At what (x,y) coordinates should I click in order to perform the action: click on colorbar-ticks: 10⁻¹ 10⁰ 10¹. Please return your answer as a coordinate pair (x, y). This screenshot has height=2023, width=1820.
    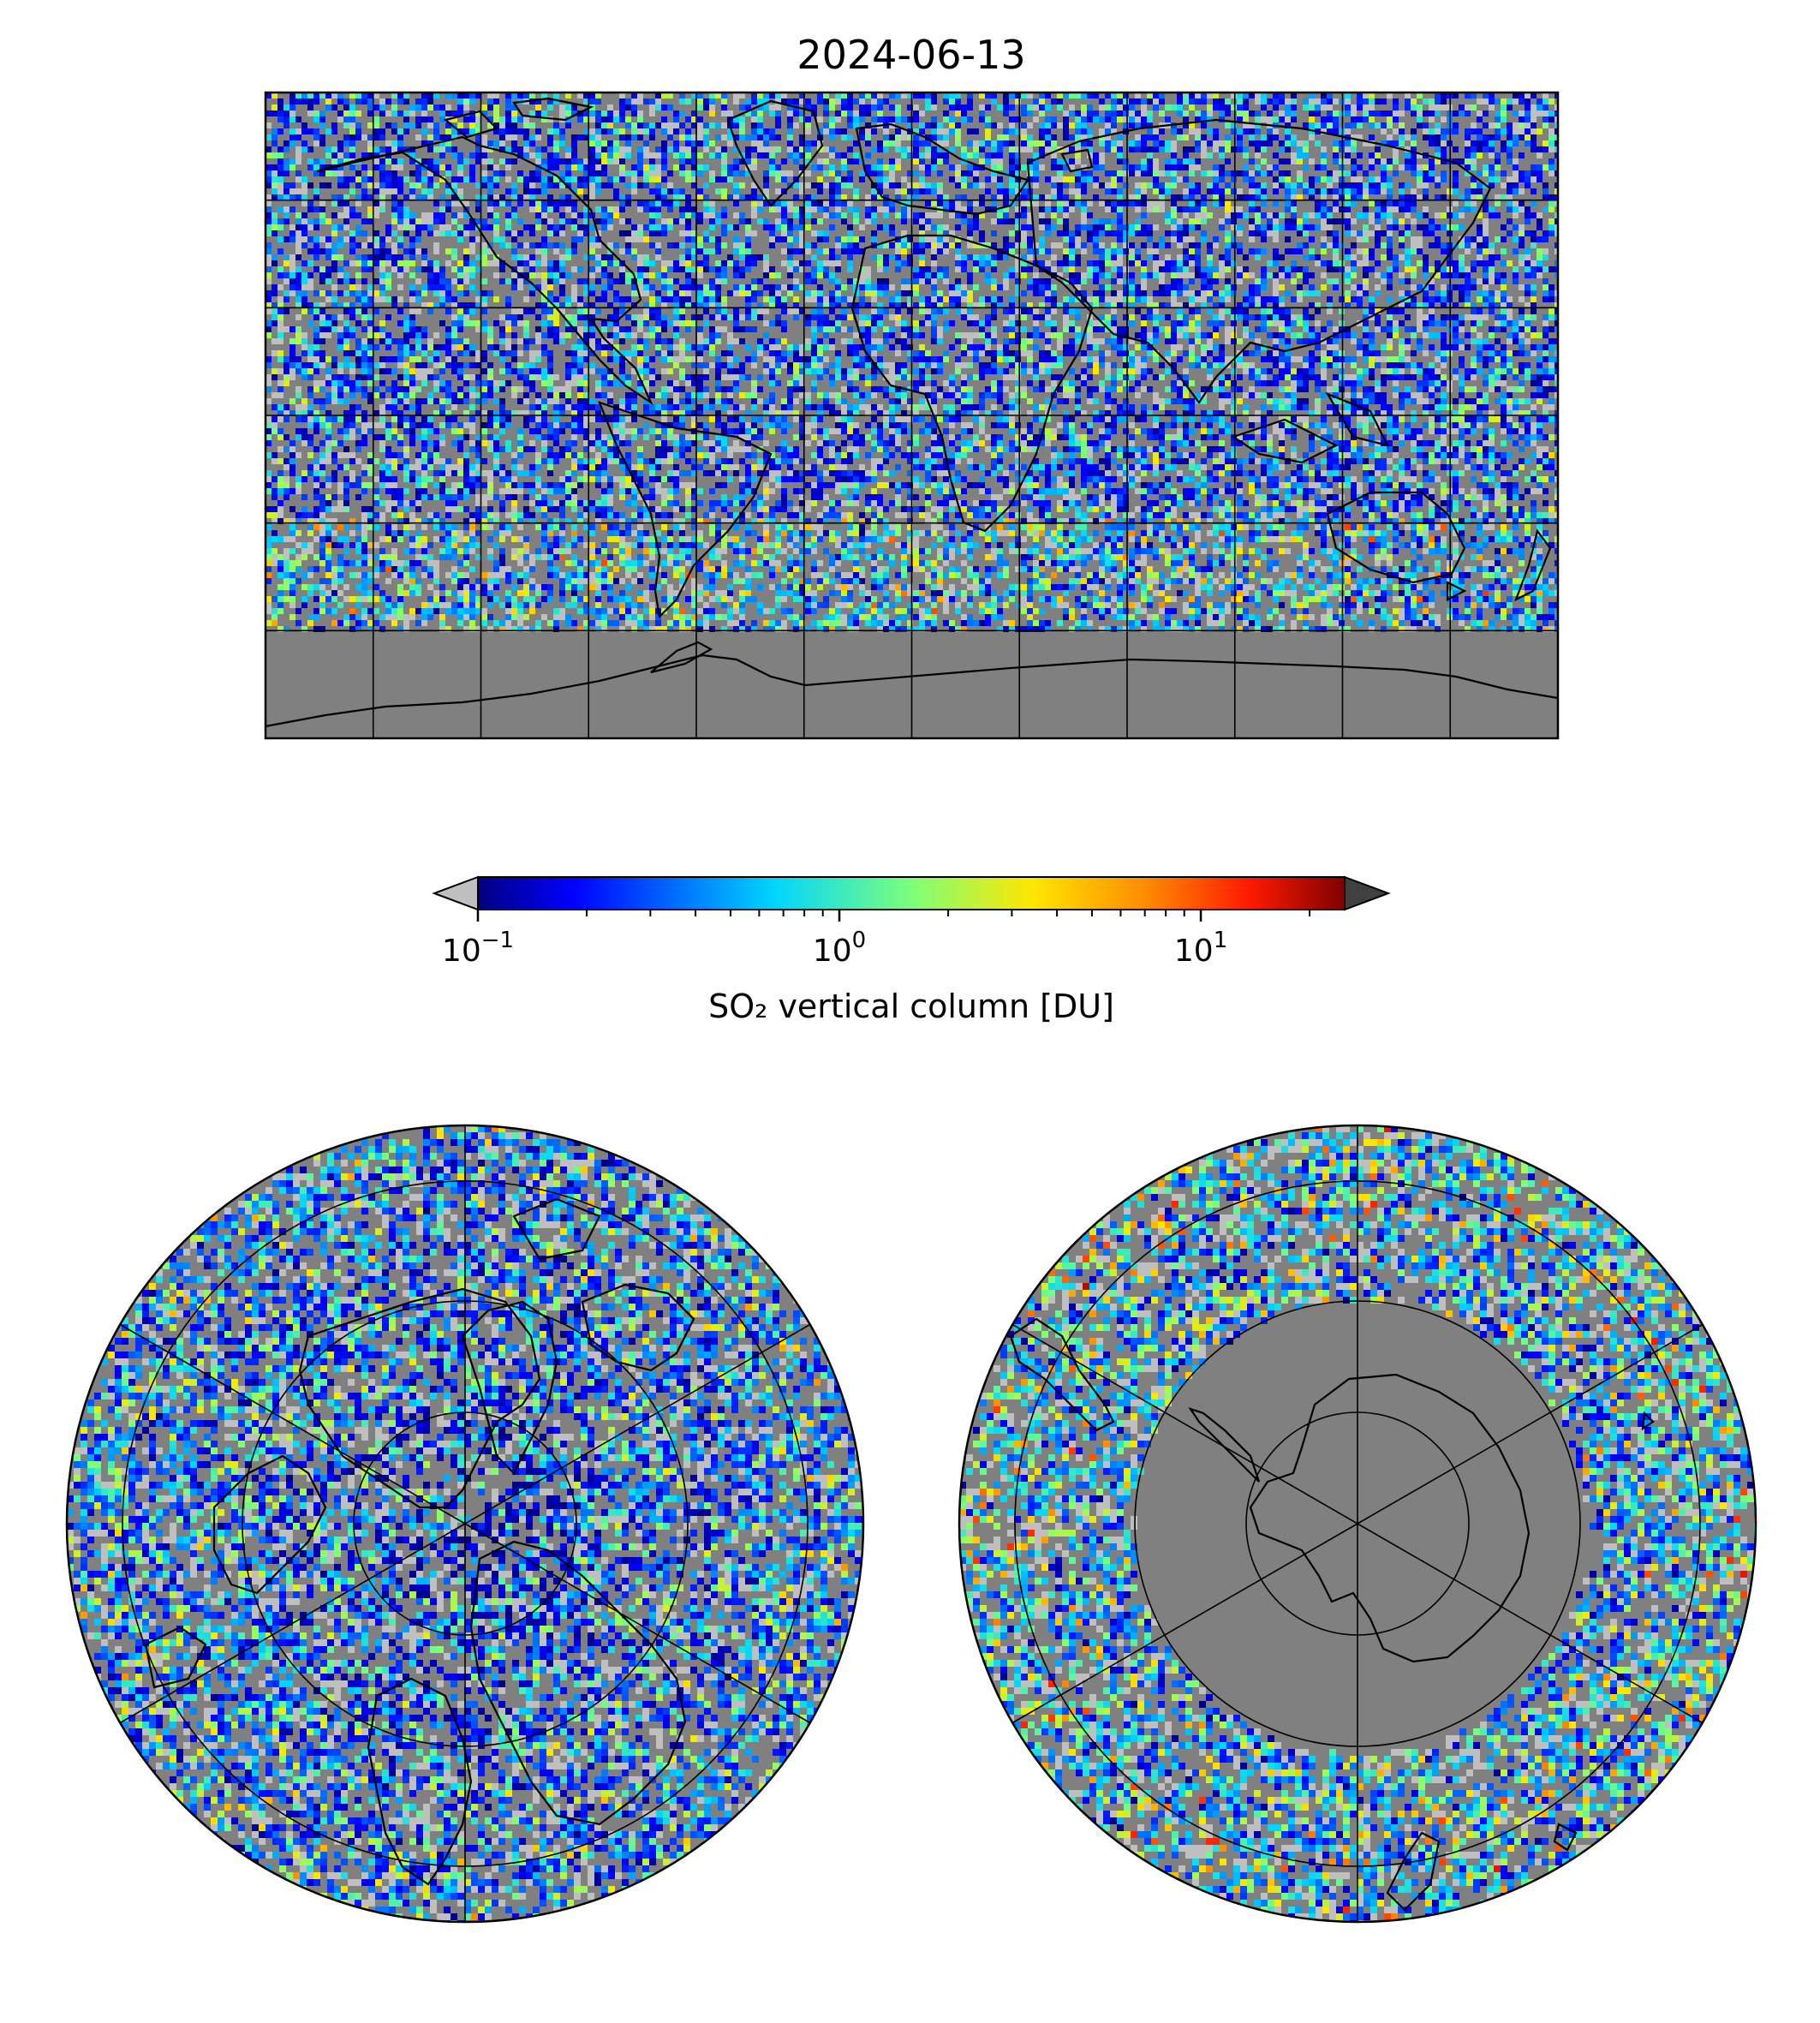
    Looking at the image, I should click on (834, 939).